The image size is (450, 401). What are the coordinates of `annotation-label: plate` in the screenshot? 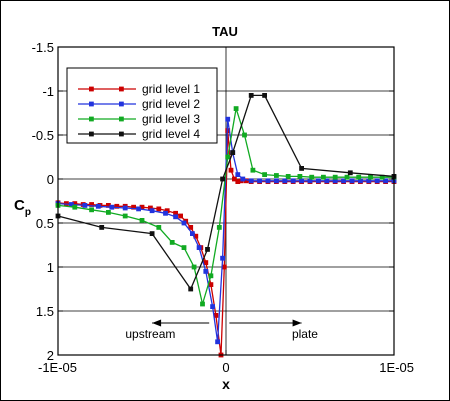 It's located at (305, 334).